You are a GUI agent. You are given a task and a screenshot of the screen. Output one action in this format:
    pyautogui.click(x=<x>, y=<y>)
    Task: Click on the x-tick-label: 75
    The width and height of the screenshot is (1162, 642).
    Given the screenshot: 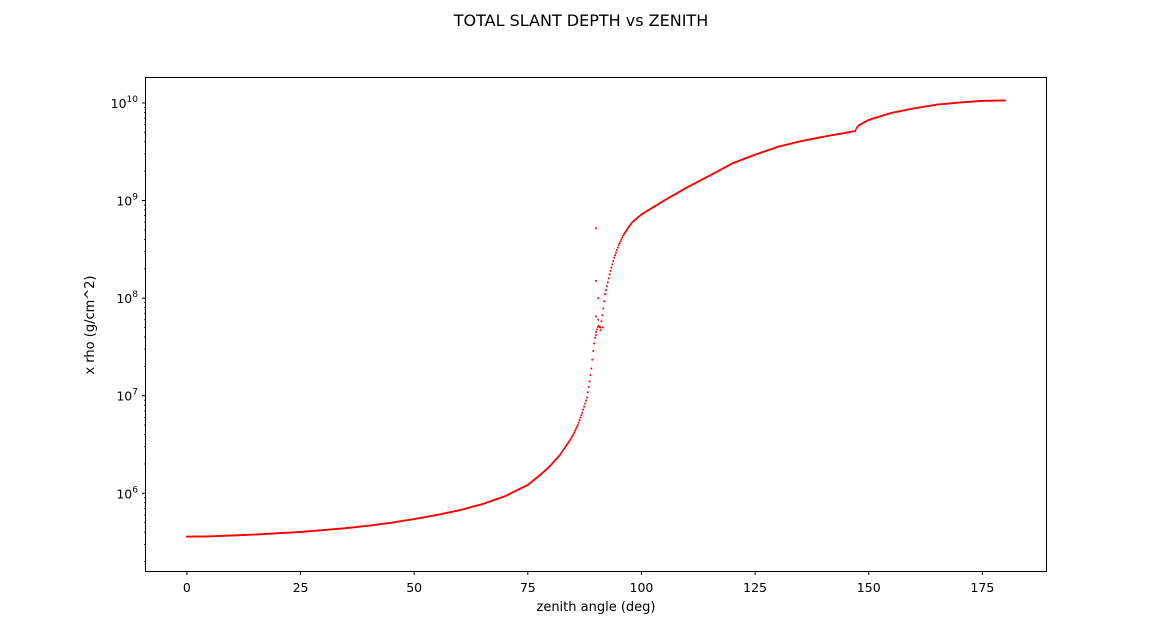 What is the action you would take?
    pyautogui.click(x=528, y=587)
    